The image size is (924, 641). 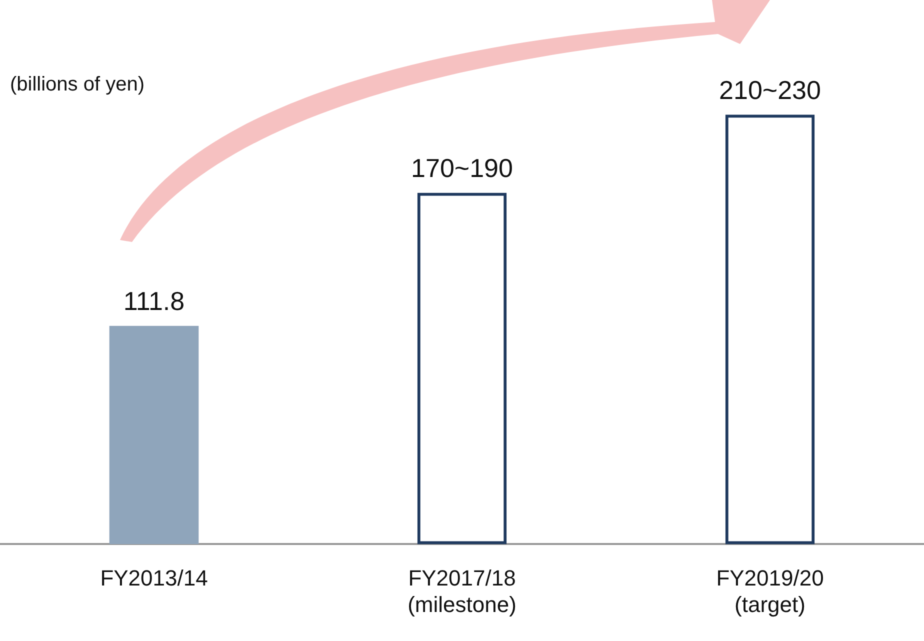 What do you see at coordinates (77, 85) in the screenshot?
I see `y-axis-title: (billions of yen)` at bounding box center [77, 85].